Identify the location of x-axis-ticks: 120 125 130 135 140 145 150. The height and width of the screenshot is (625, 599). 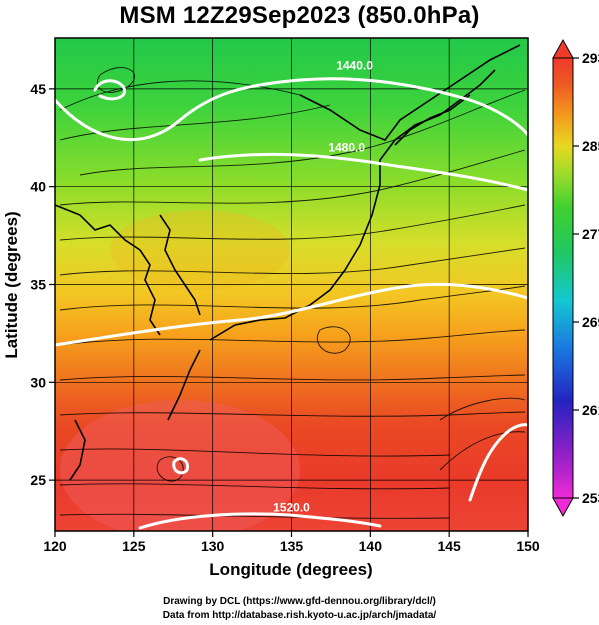
(291, 542).